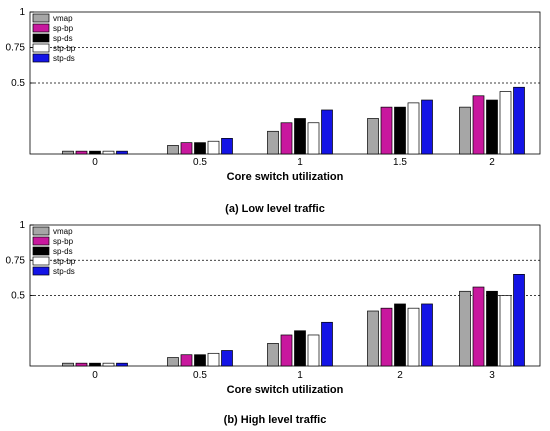  What do you see at coordinates (492, 375) in the screenshot?
I see `x-tick-label: 3` at bounding box center [492, 375].